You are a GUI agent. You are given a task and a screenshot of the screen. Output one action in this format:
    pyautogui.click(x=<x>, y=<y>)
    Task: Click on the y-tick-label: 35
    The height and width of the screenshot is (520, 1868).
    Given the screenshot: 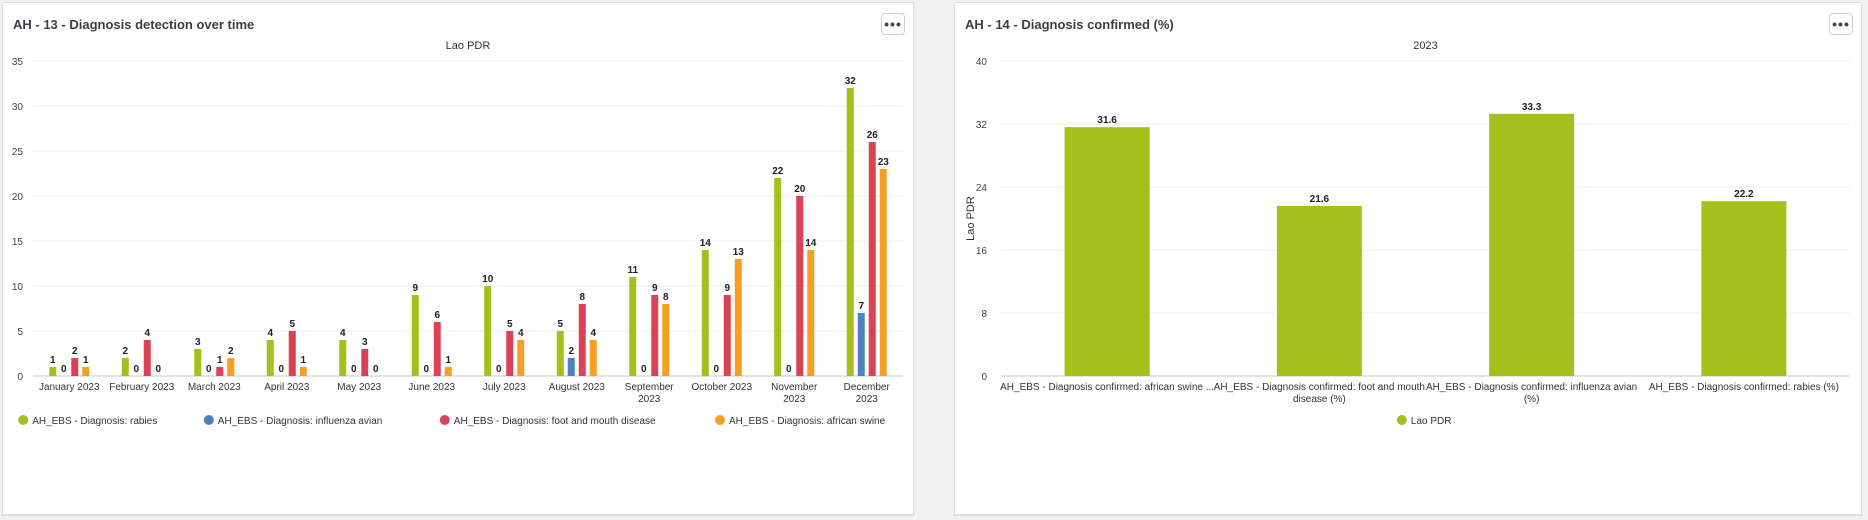 What is the action you would take?
    pyautogui.click(x=18, y=62)
    